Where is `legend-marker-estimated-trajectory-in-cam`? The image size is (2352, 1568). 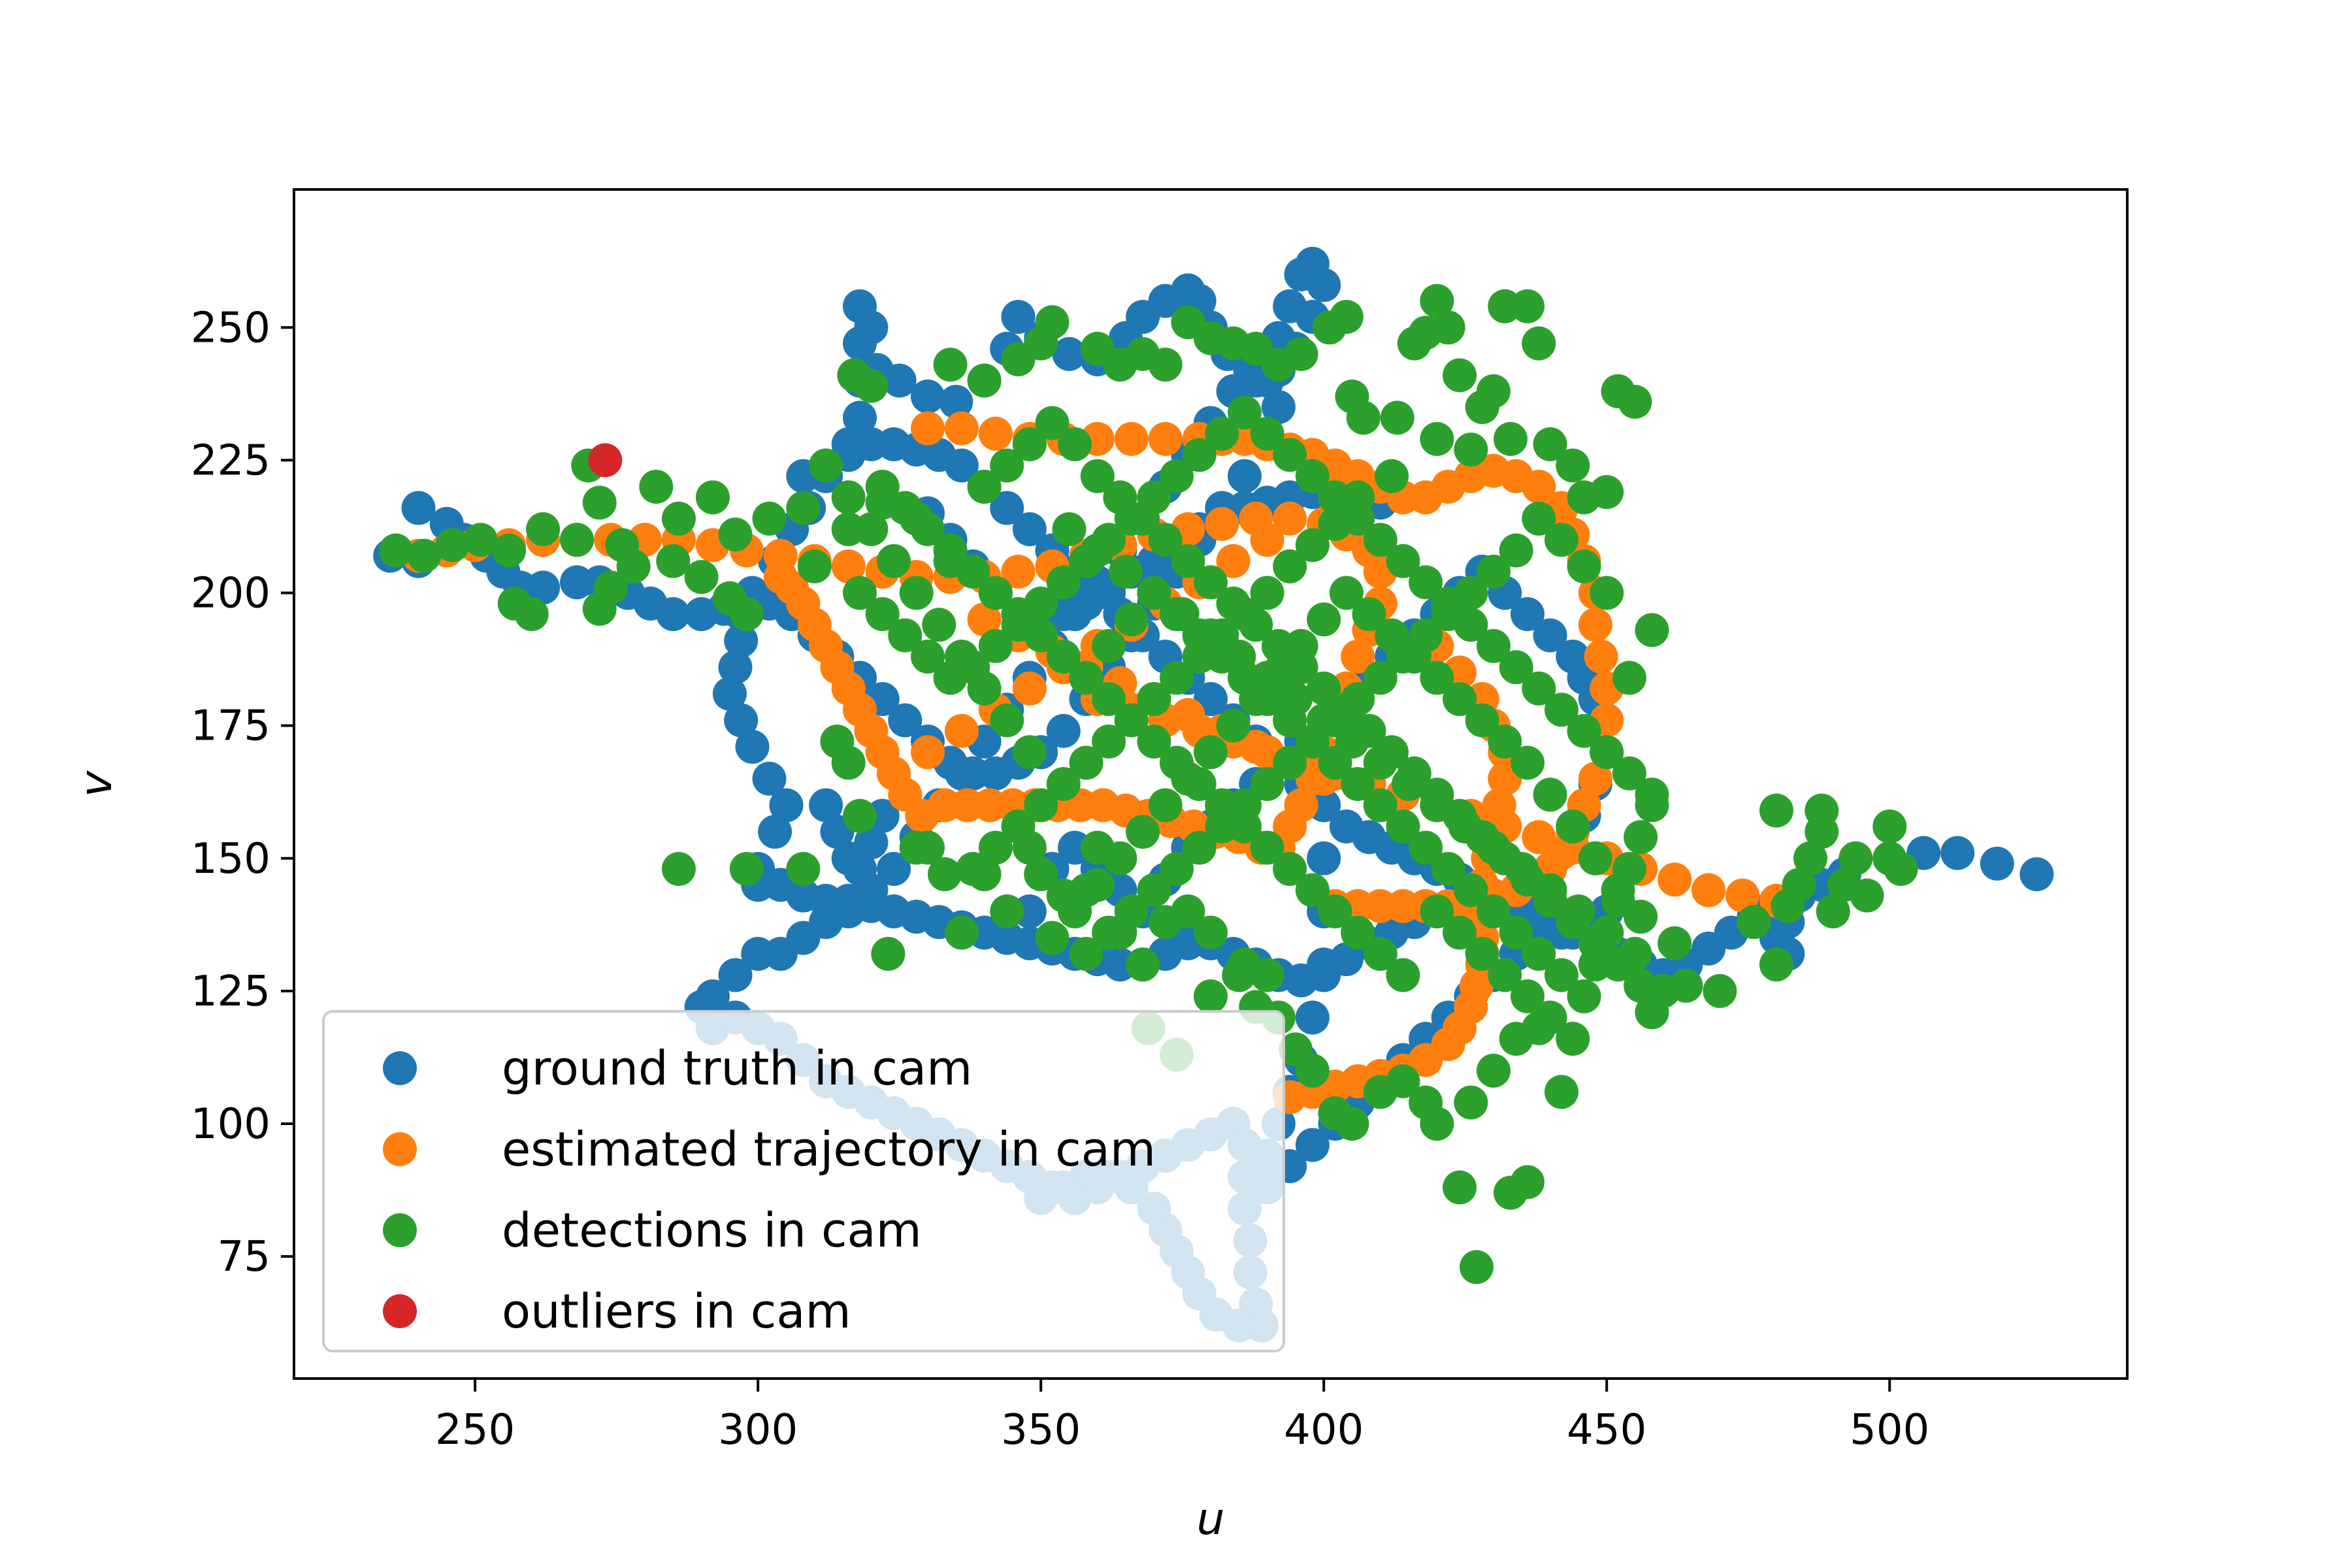
legend-marker-estimated-trajectory-in-cam is located at coordinates (400, 1149).